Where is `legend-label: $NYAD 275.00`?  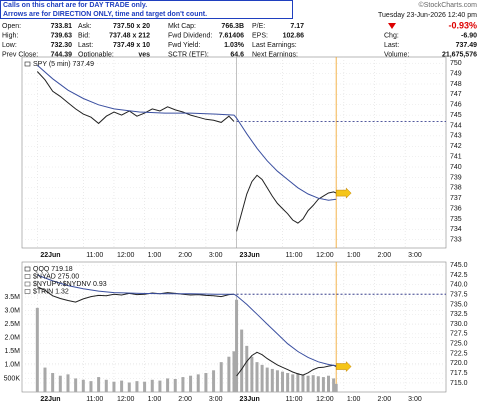 legend-label: $NYAD 275.00 is located at coordinates (56, 276).